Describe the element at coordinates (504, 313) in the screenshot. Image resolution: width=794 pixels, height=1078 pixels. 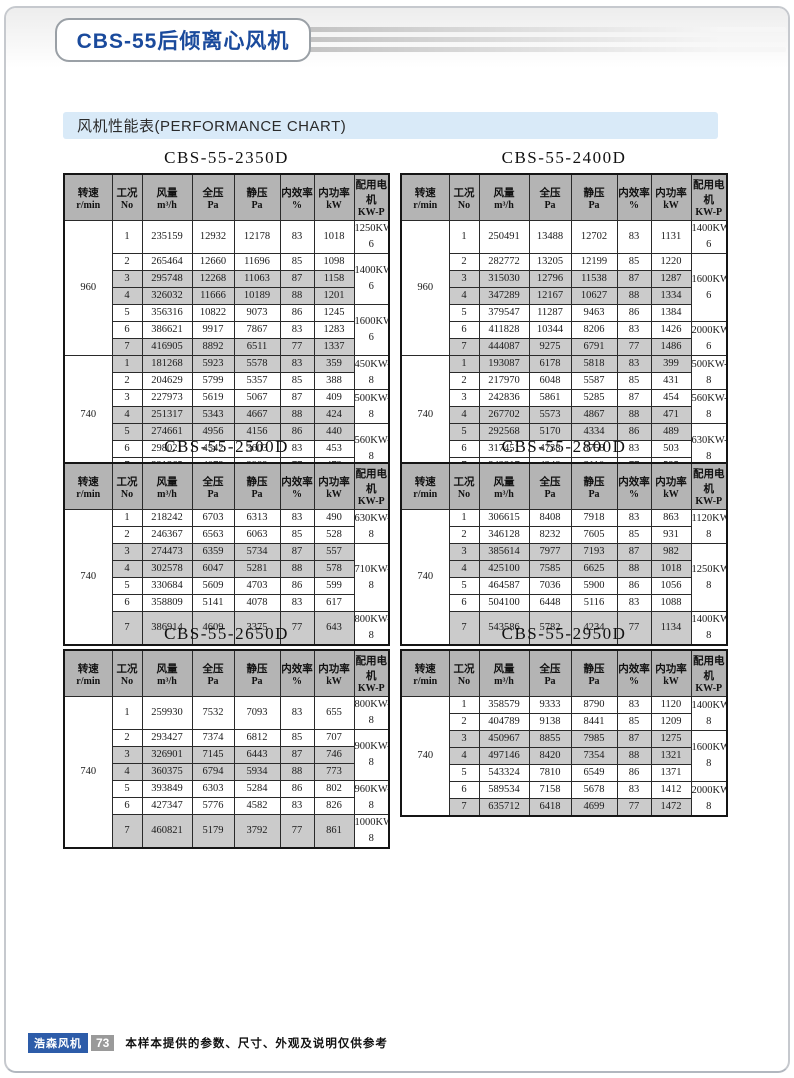
I see `cell-flow: 379547` at that location.